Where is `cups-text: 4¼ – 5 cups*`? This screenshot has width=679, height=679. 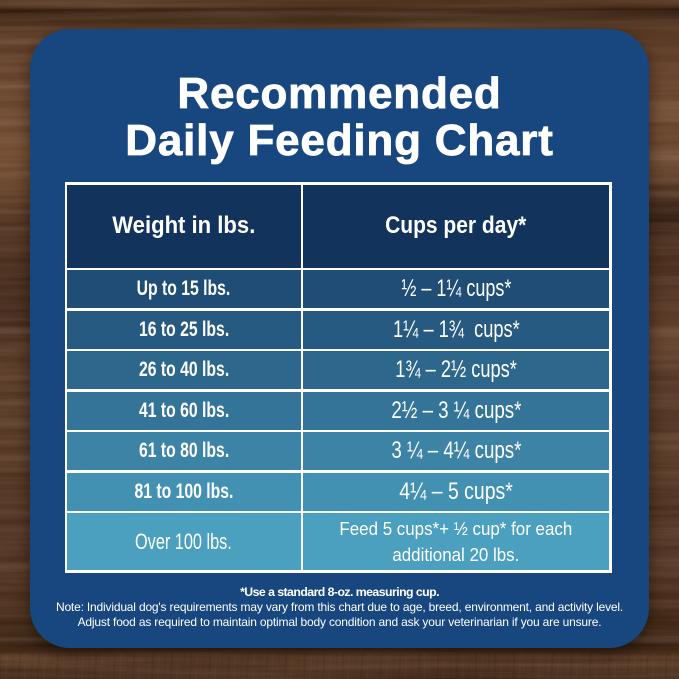
cups-text: 4¼ – 5 cups* is located at coordinates (456, 491).